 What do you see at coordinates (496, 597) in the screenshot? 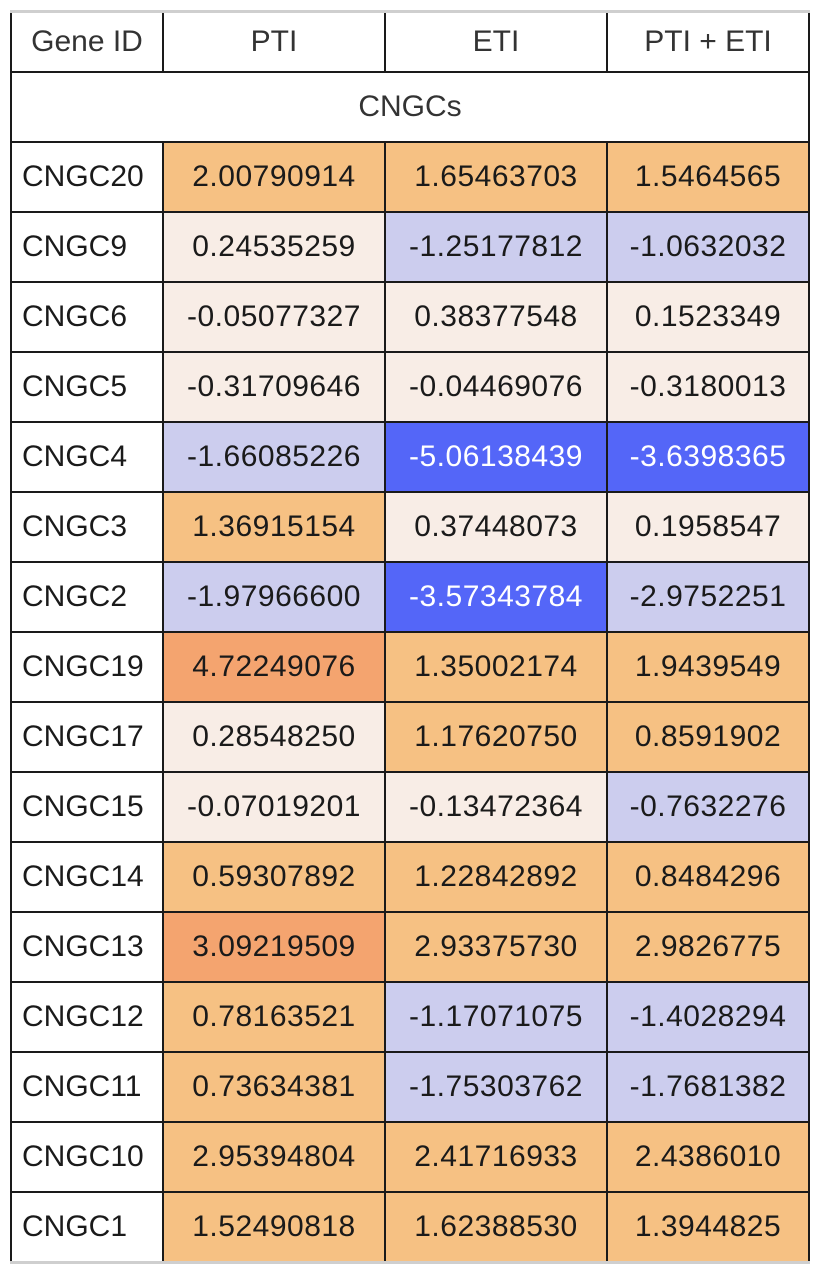
I see `eti-cell: -3.57343784` at bounding box center [496, 597].